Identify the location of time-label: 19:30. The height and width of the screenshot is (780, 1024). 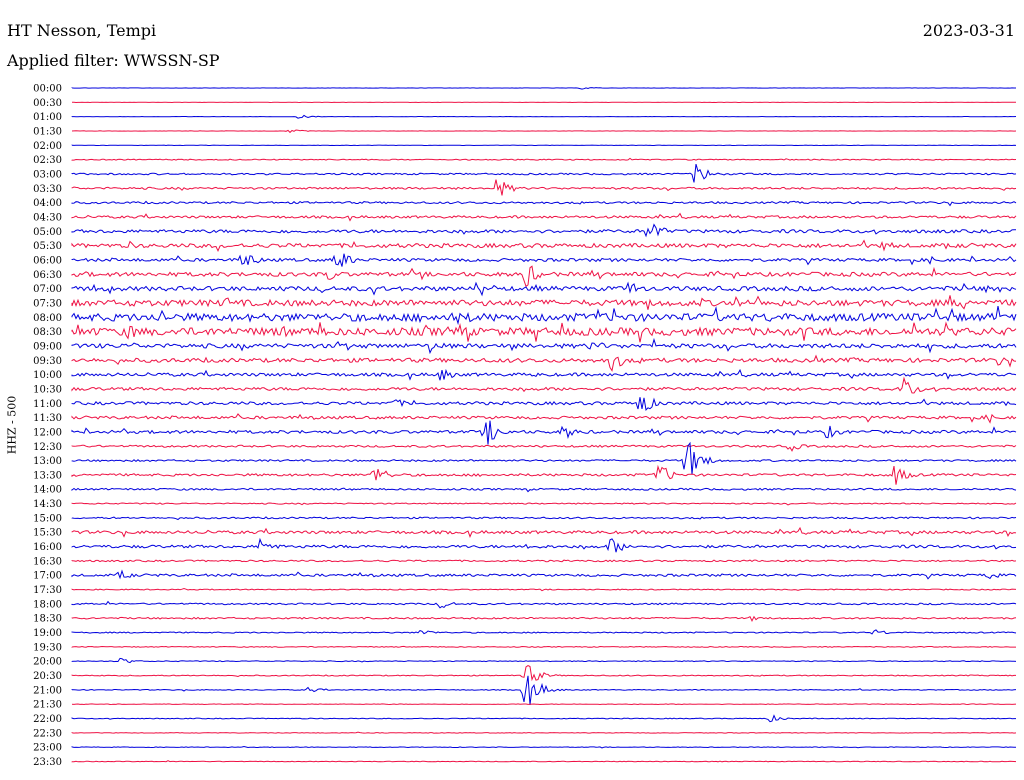
(47, 647).